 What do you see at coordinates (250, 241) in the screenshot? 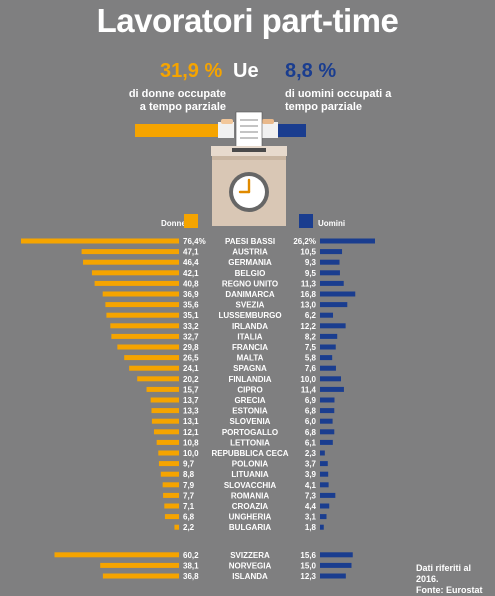
I see `country-label: PAESI BASSI` at bounding box center [250, 241].